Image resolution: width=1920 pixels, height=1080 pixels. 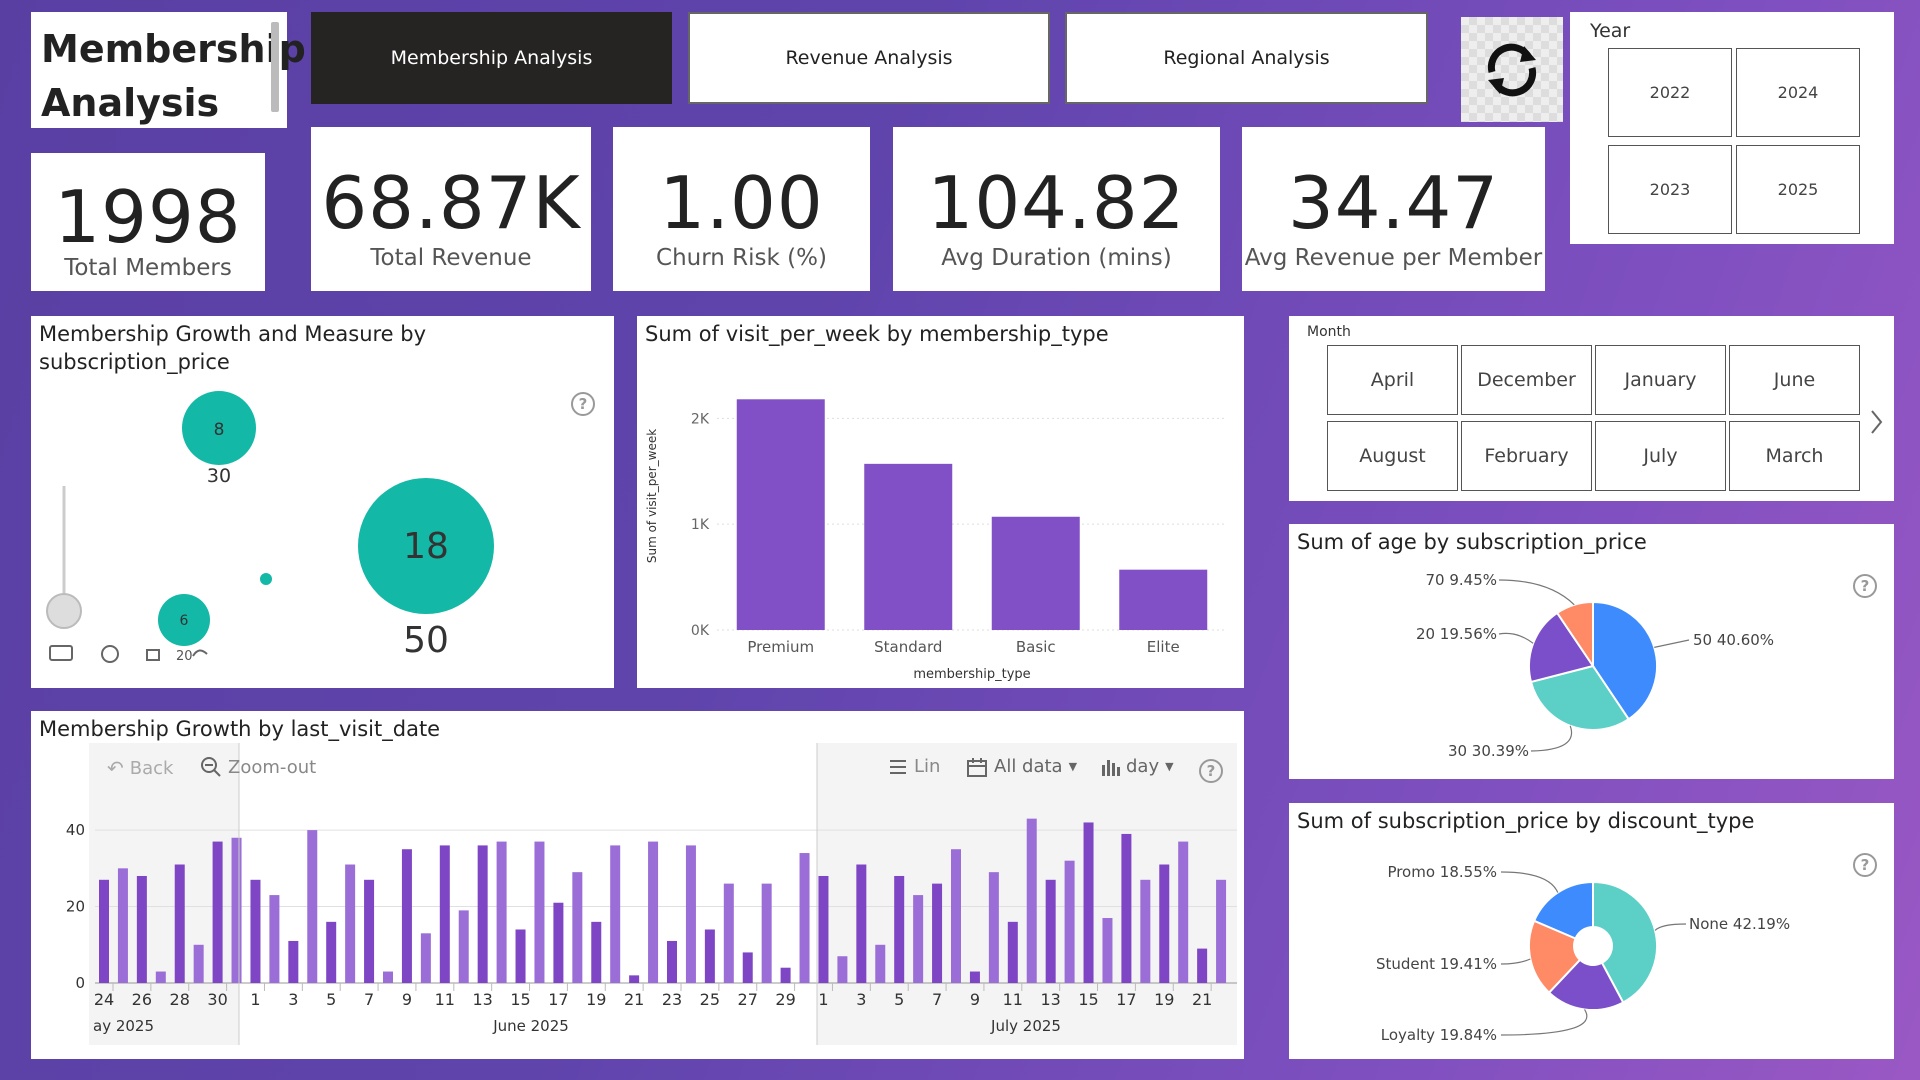 What do you see at coordinates (1392, 380) in the screenshot?
I see `month-option: April` at bounding box center [1392, 380].